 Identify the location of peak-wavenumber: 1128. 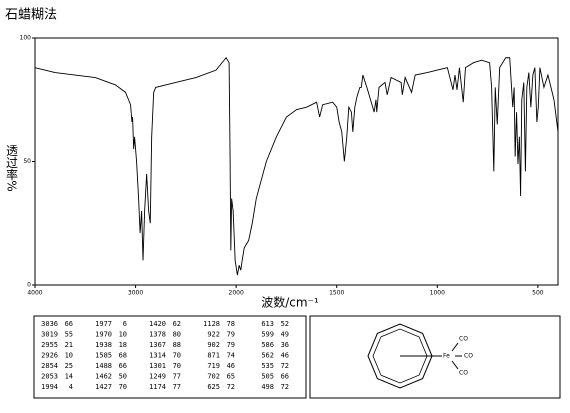
(211, 324).